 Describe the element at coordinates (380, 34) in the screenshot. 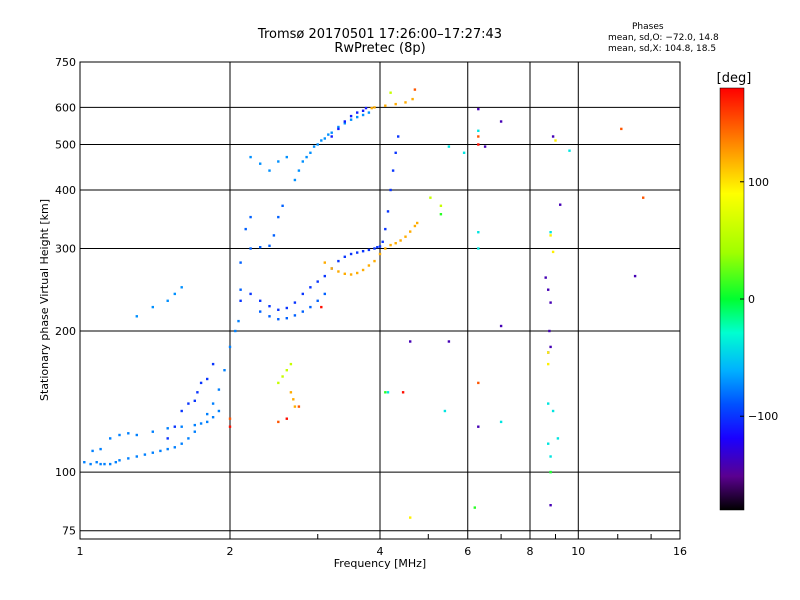

I see `chart-title: Tromsø 20170501 17:26:00–17:27:43` at that location.